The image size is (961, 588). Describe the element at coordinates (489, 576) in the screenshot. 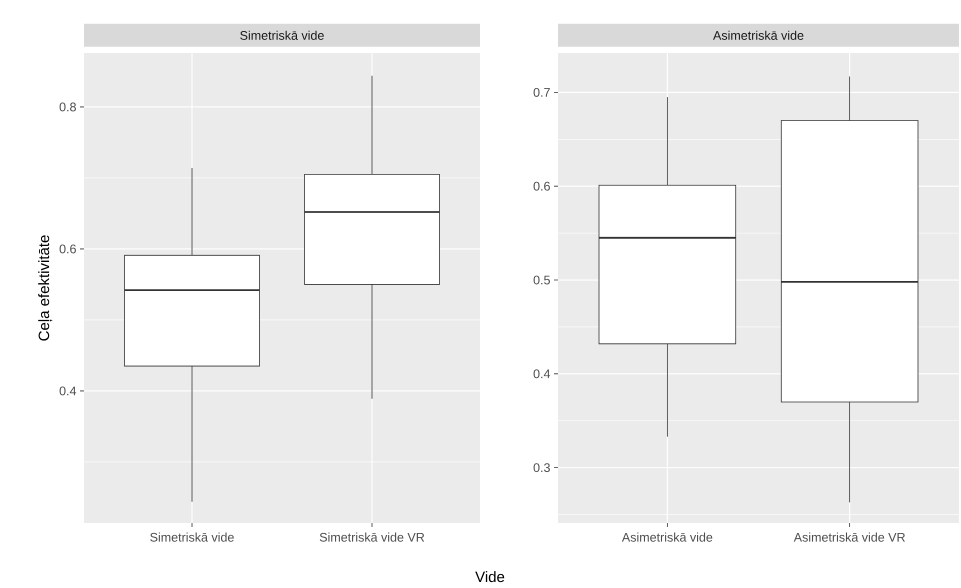

I see `x-axis-title: Vide` at that location.